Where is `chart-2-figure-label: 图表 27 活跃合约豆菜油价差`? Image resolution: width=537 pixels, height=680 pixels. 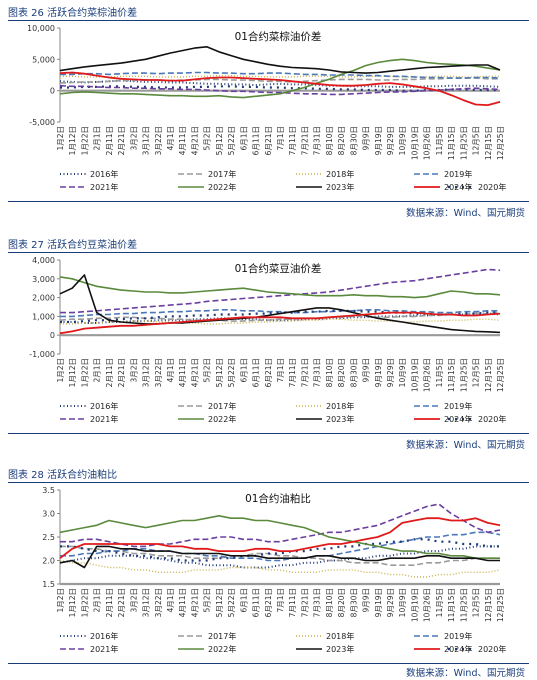 chart-2-figure-label: 图表 27 活跃合约豆菜油价差 is located at coordinates (73, 245).